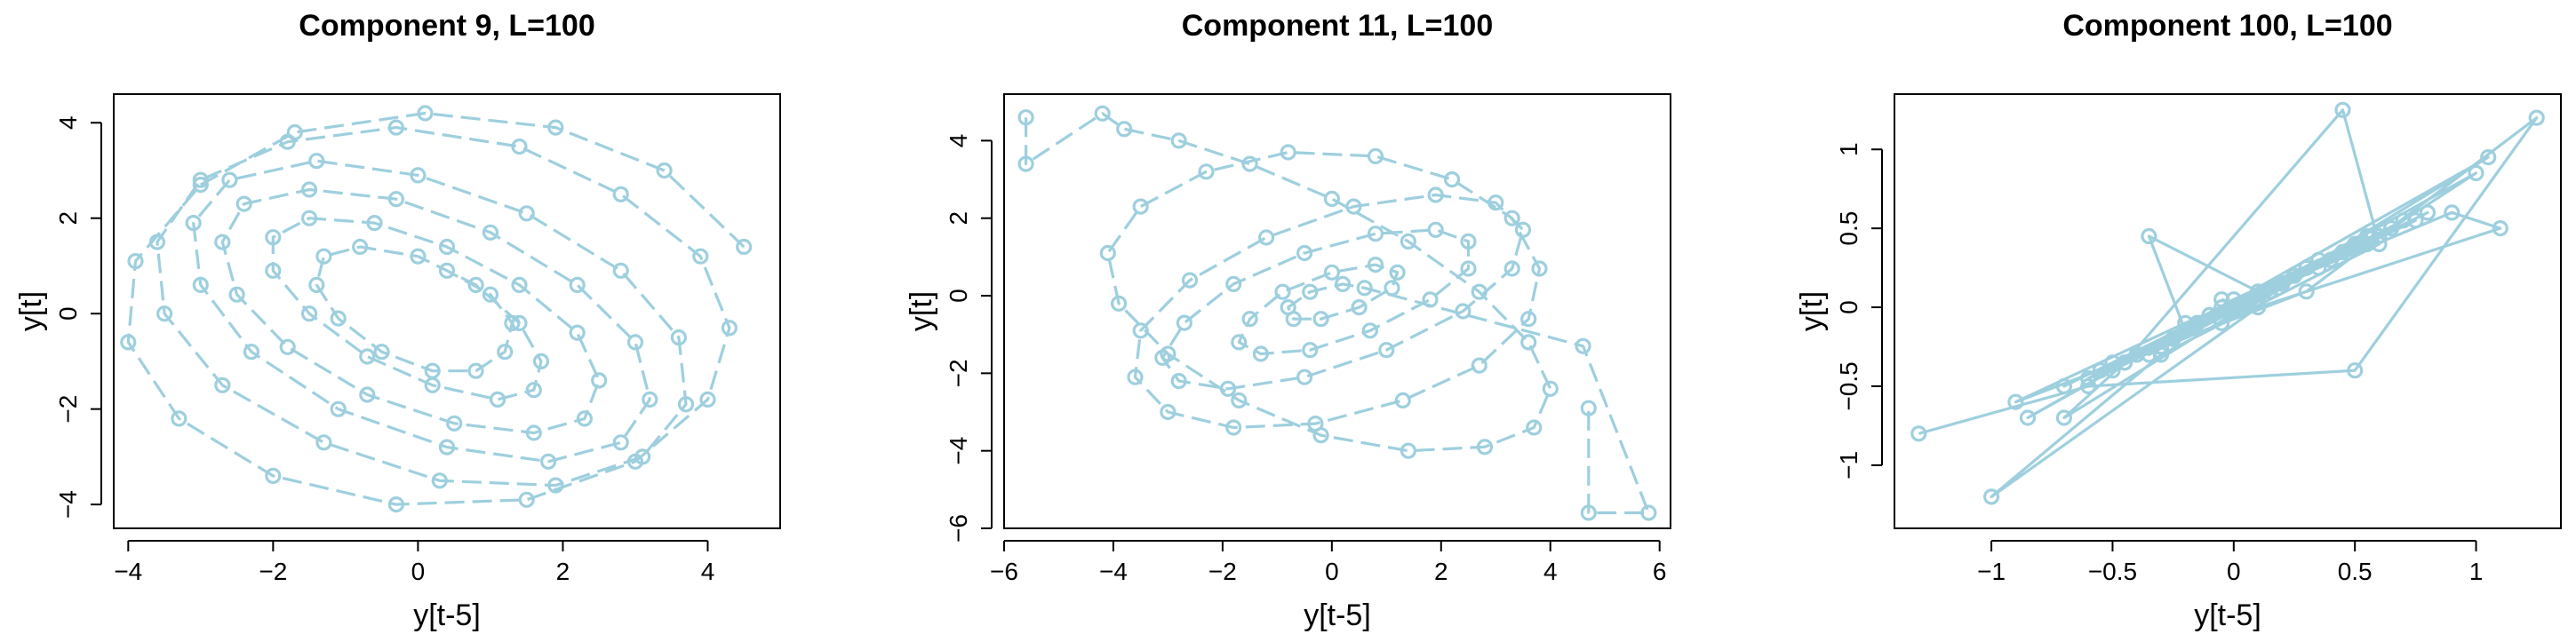 Image resolution: width=2576 pixels, height=642 pixels. What do you see at coordinates (1338, 26) in the screenshot?
I see `chart-title: Component 11, L=100` at bounding box center [1338, 26].